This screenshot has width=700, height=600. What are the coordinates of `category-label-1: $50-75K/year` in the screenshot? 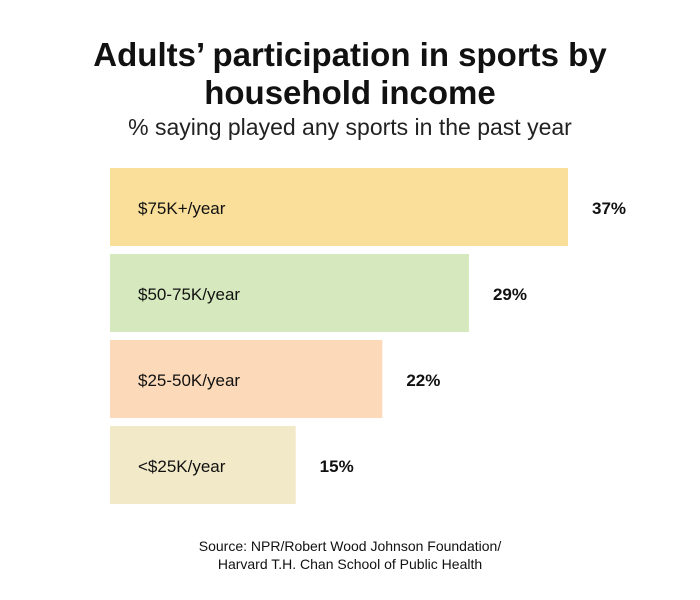 It's located at (189, 294).